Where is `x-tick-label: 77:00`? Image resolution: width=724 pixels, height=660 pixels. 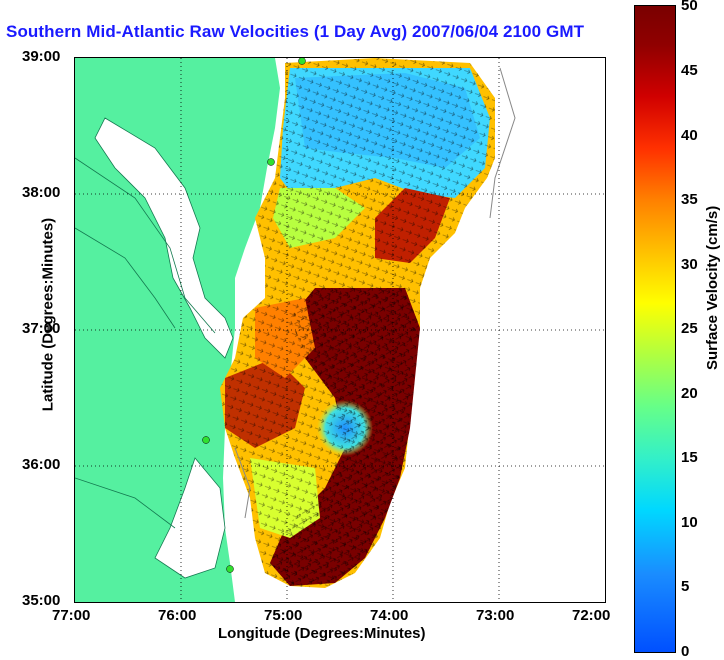
x-tick-label: 77:00 is located at coordinates (71, 615).